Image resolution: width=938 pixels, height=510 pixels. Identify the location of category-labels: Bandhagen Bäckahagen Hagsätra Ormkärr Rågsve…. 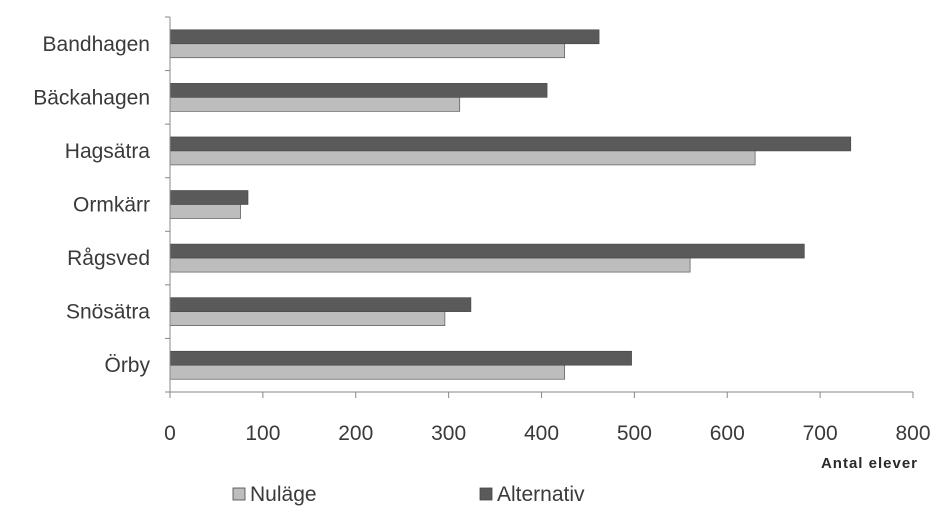
(91, 205).